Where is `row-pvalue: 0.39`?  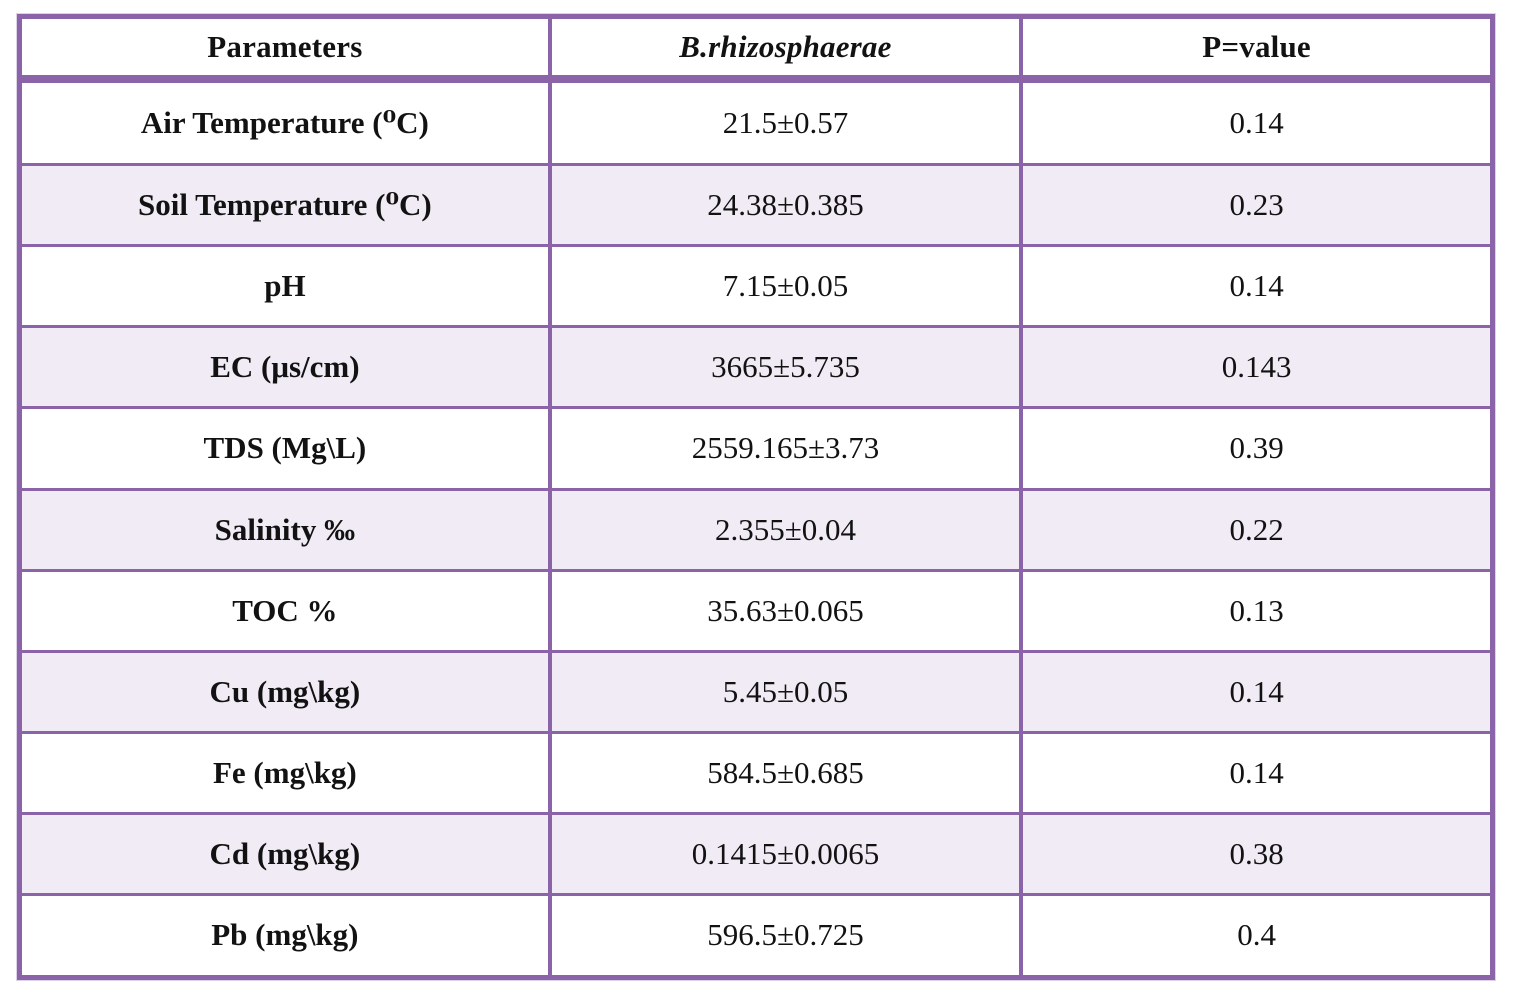 row-pvalue: 0.39 is located at coordinates (1257, 448).